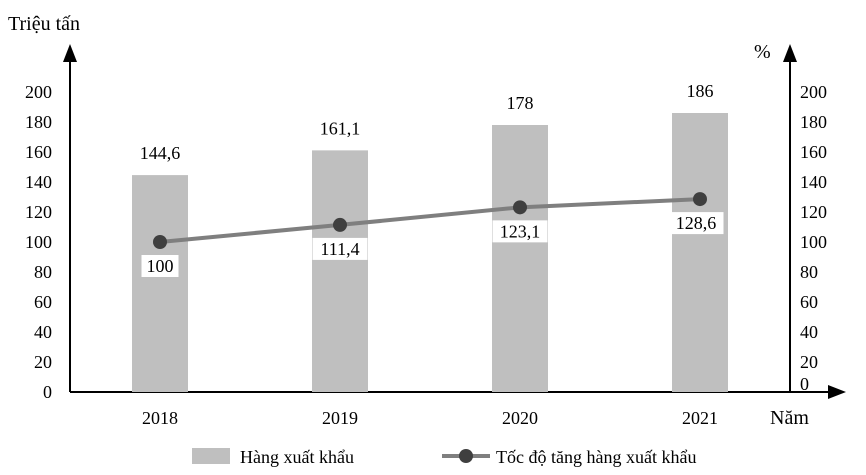  Describe the element at coordinates (700, 418) in the screenshot. I see `x-tick-label: 2021` at that location.